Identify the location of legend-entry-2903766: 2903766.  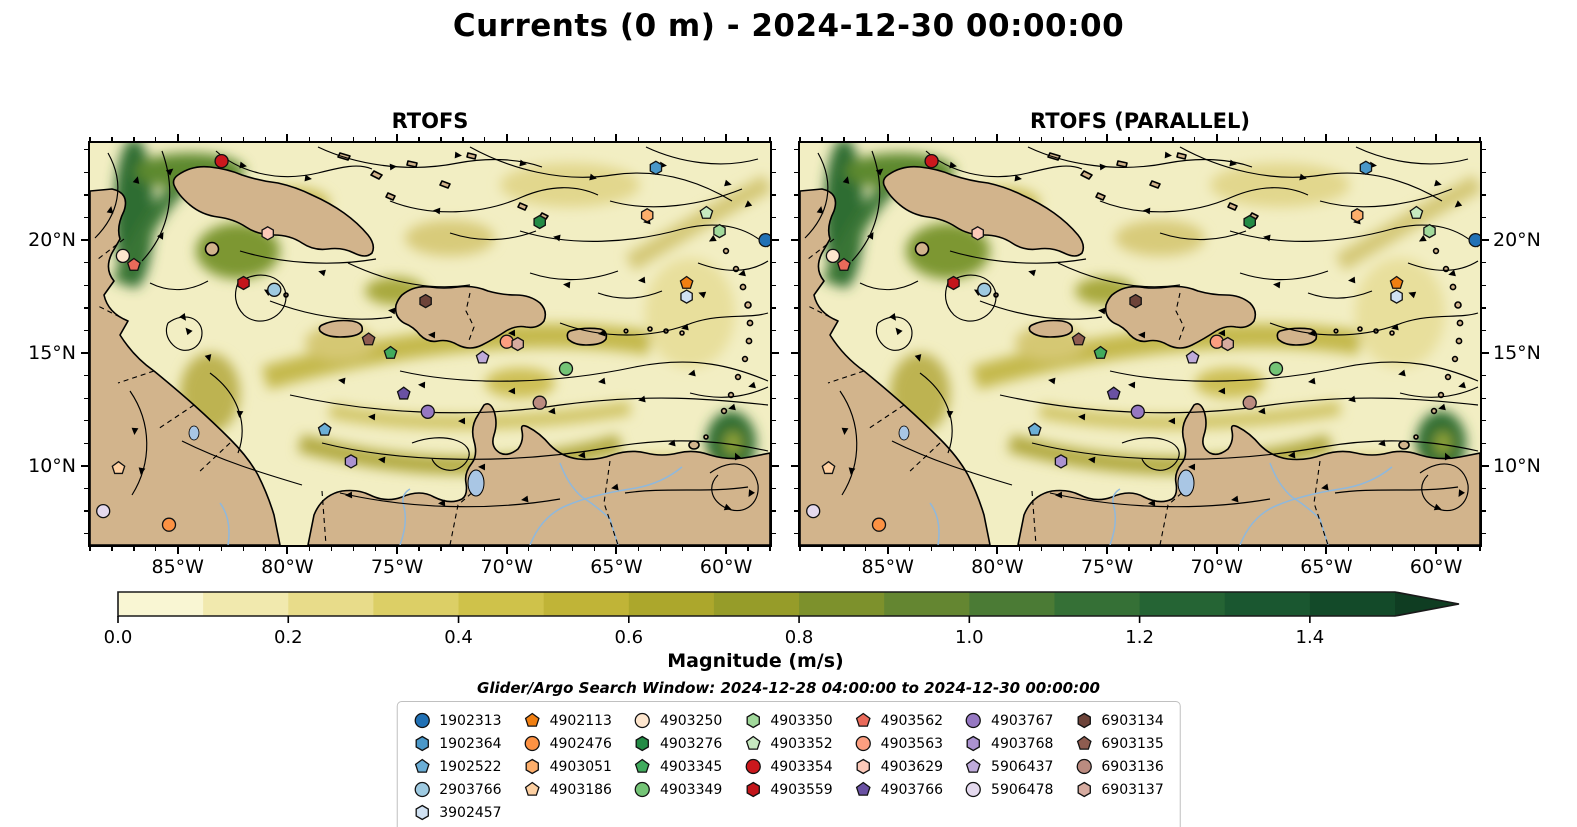
(457, 789).